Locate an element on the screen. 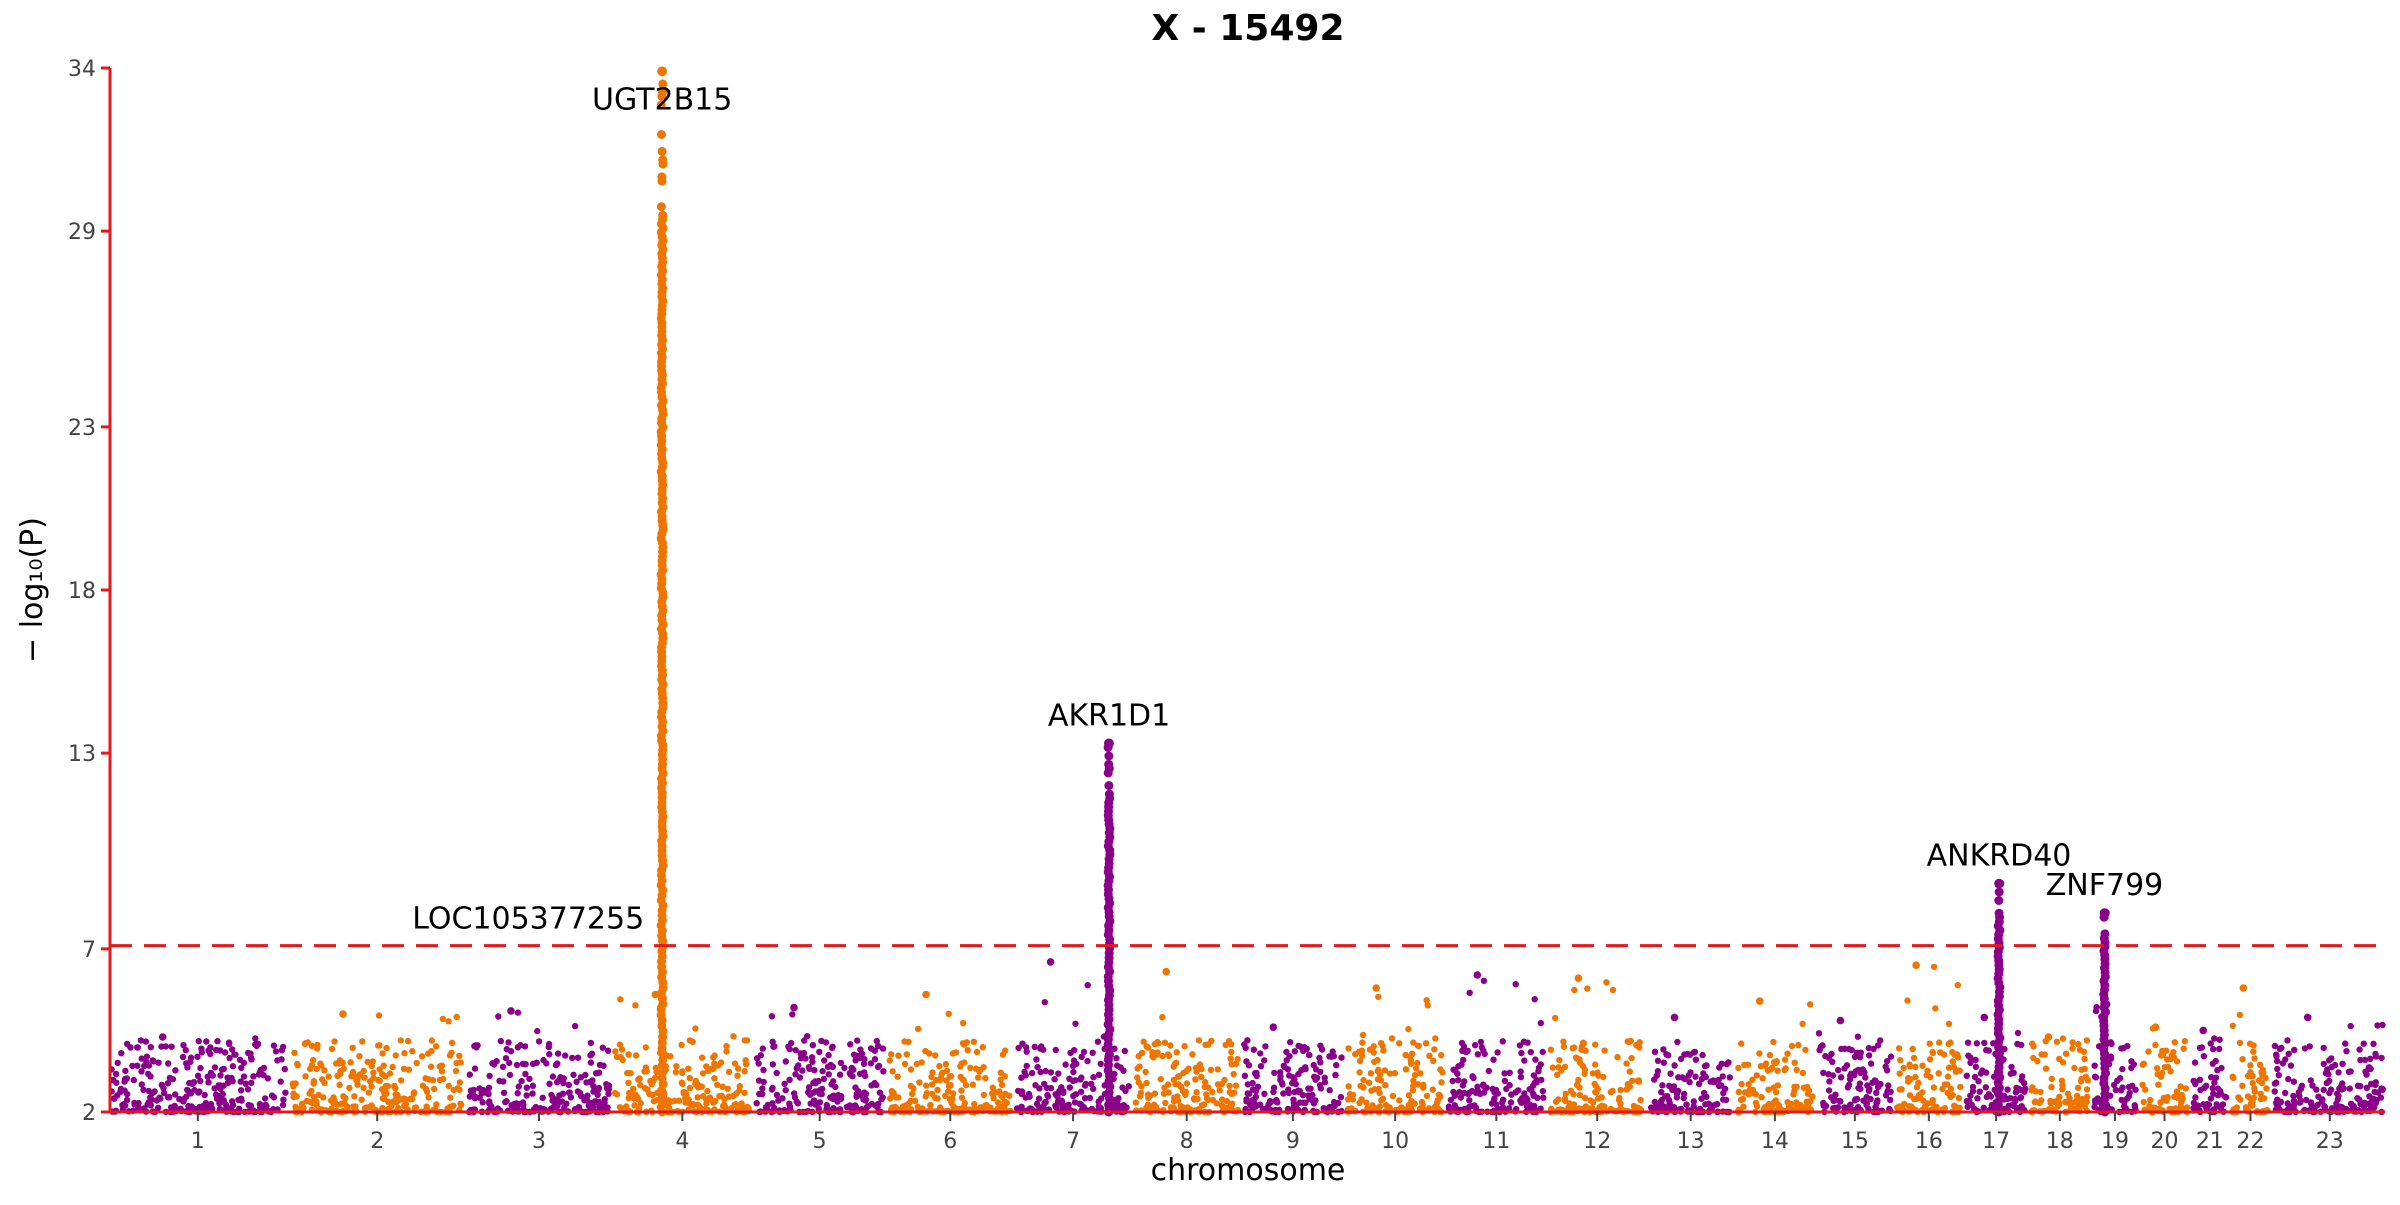 Image resolution: width=2400 pixels, height=1205 pixels. x-axis-label: chromosome is located at coordinates (1248, 1170).